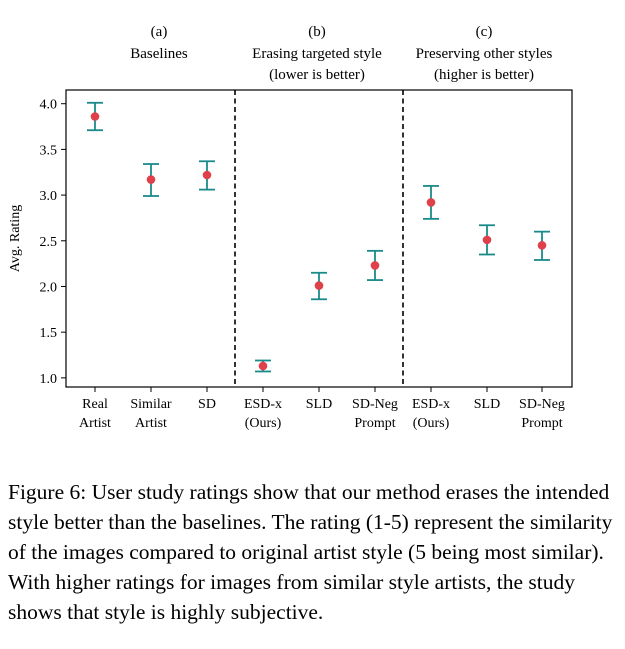 The image size is (625, 649). I want to click on group-title: Erasing targeted style, so click(317, 54).